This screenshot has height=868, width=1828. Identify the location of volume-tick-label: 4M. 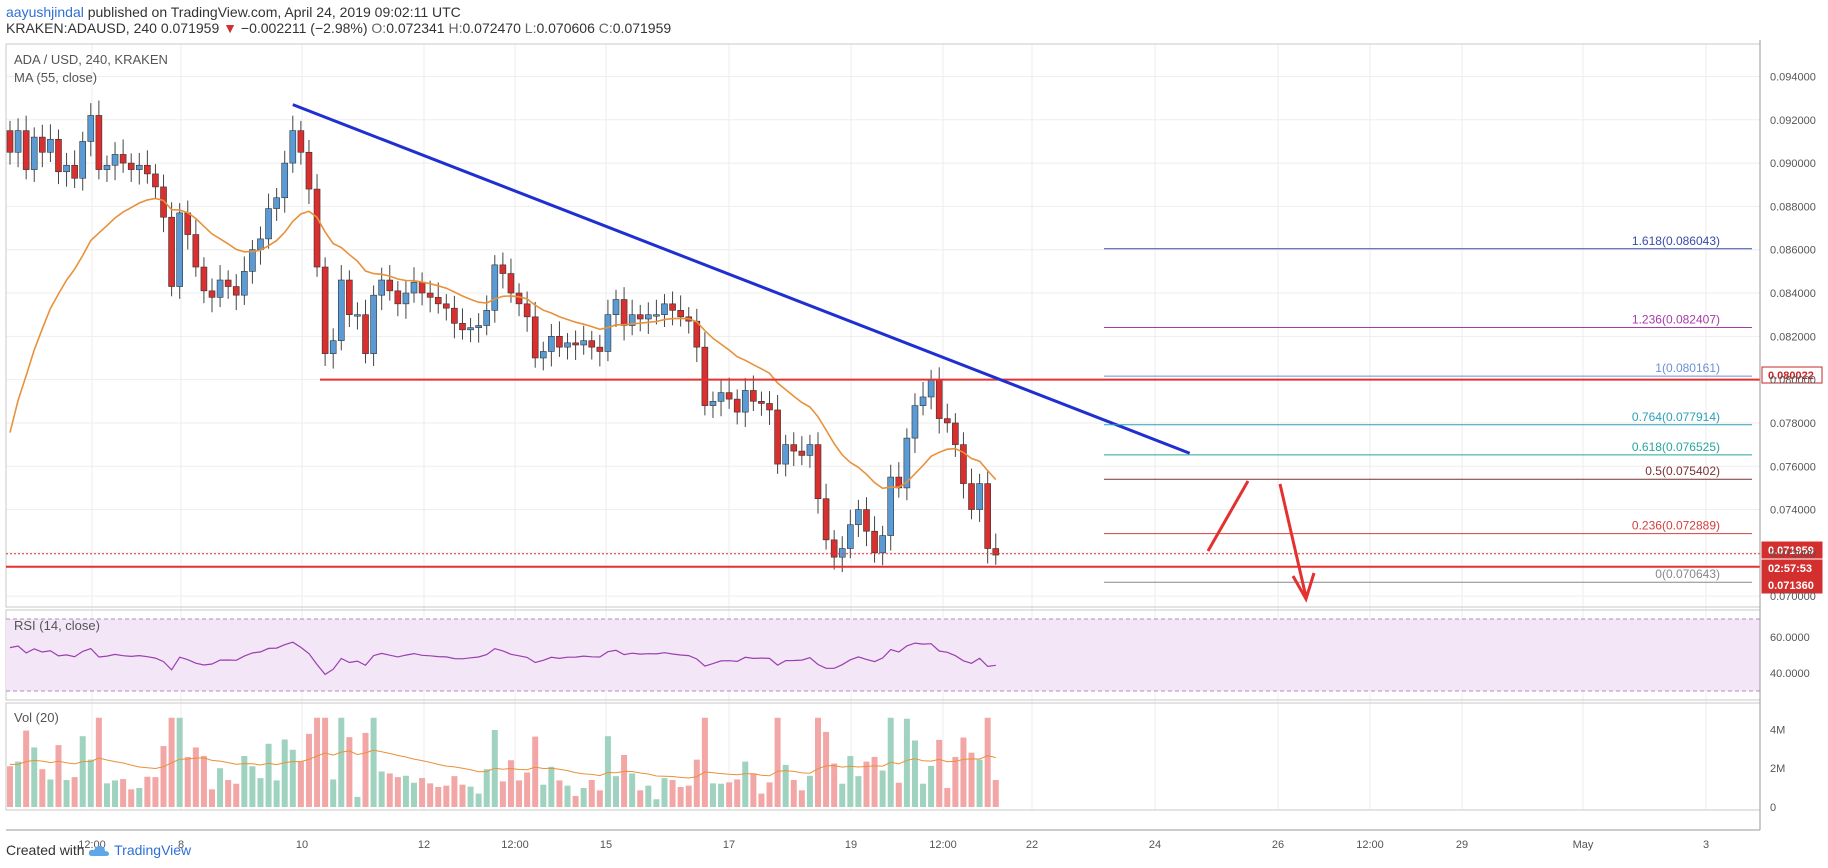
(1777, 730).